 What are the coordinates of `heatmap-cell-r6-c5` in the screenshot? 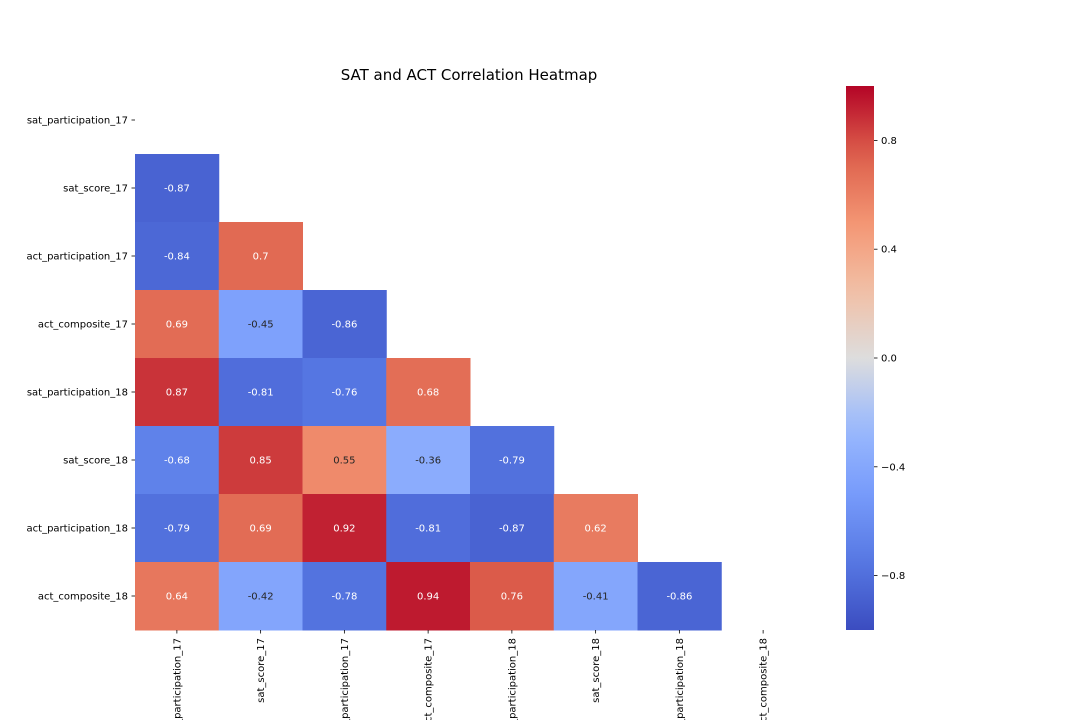 It's located at (595, 528).